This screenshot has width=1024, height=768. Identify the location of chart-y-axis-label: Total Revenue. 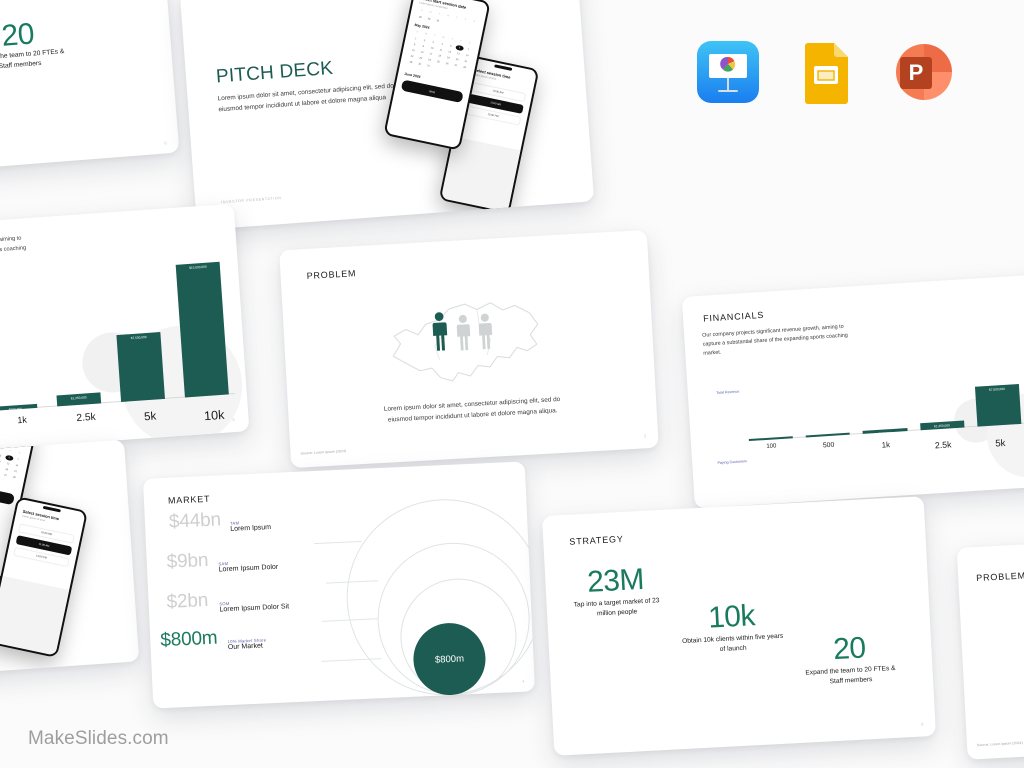
(728, 392).